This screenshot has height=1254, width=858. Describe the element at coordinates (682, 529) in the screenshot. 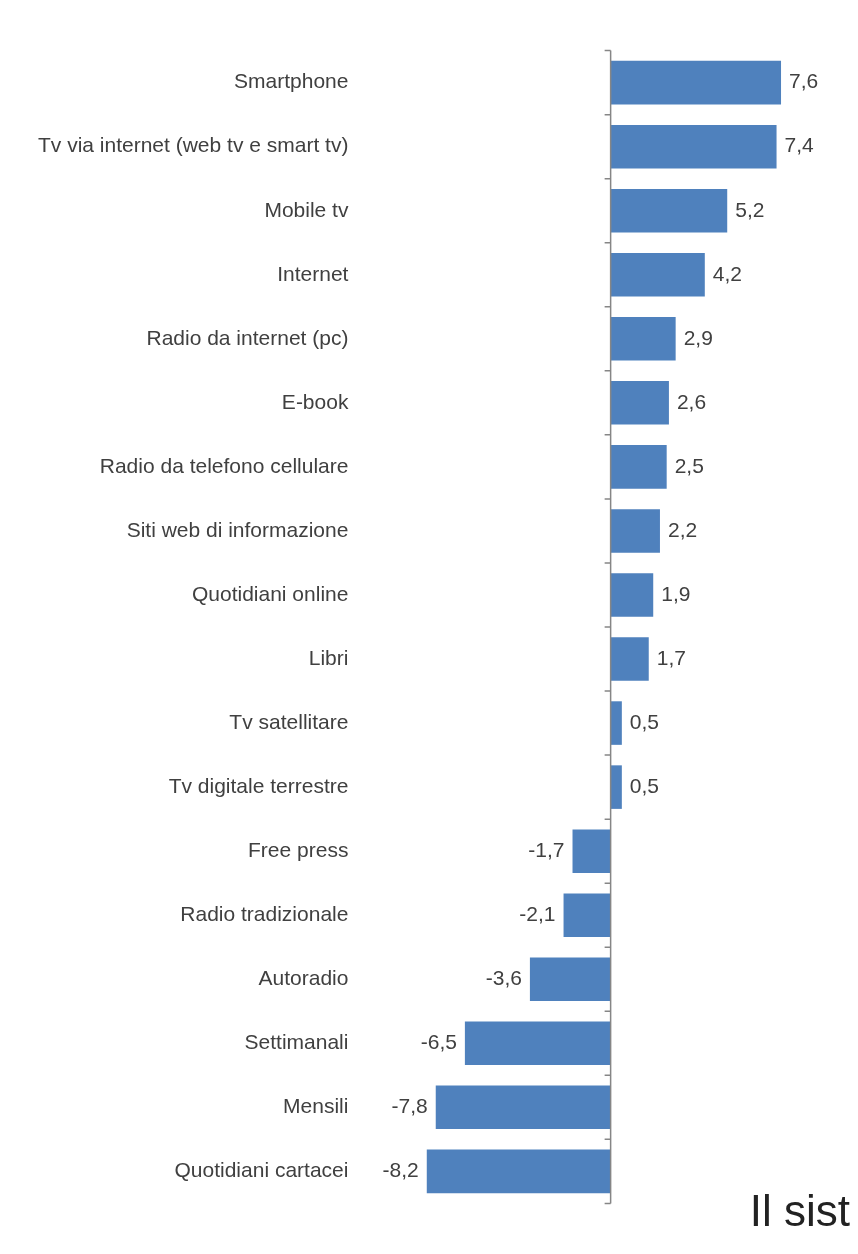

I see `data-label: 2,2` at that location.